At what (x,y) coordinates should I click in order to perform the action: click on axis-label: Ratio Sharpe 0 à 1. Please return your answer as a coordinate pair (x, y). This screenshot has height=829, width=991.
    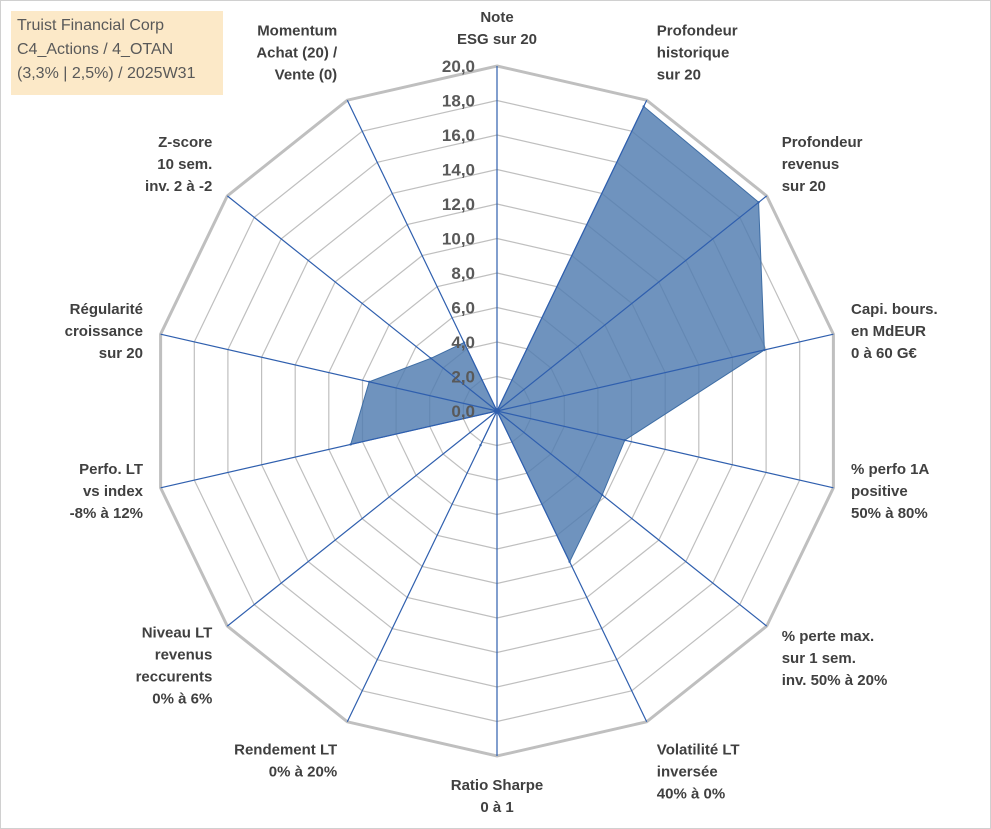
    Looking at the image, I should click on (497, 796).